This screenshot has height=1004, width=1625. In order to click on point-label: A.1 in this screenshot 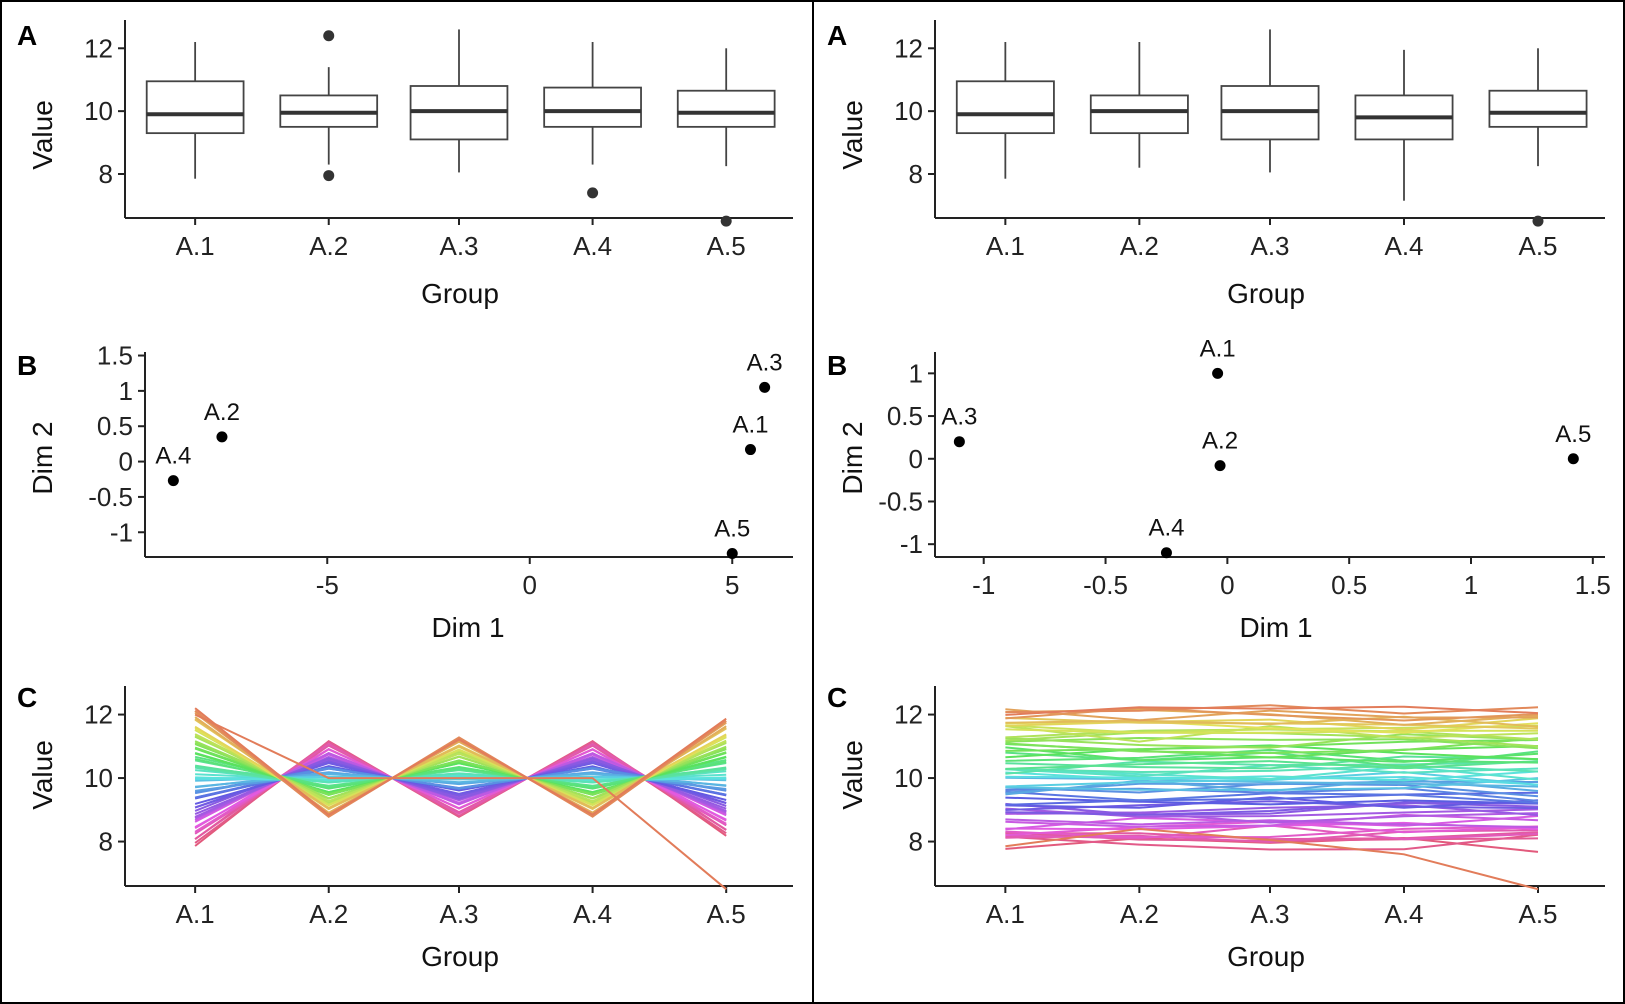, I will do `click(750, 425)`.